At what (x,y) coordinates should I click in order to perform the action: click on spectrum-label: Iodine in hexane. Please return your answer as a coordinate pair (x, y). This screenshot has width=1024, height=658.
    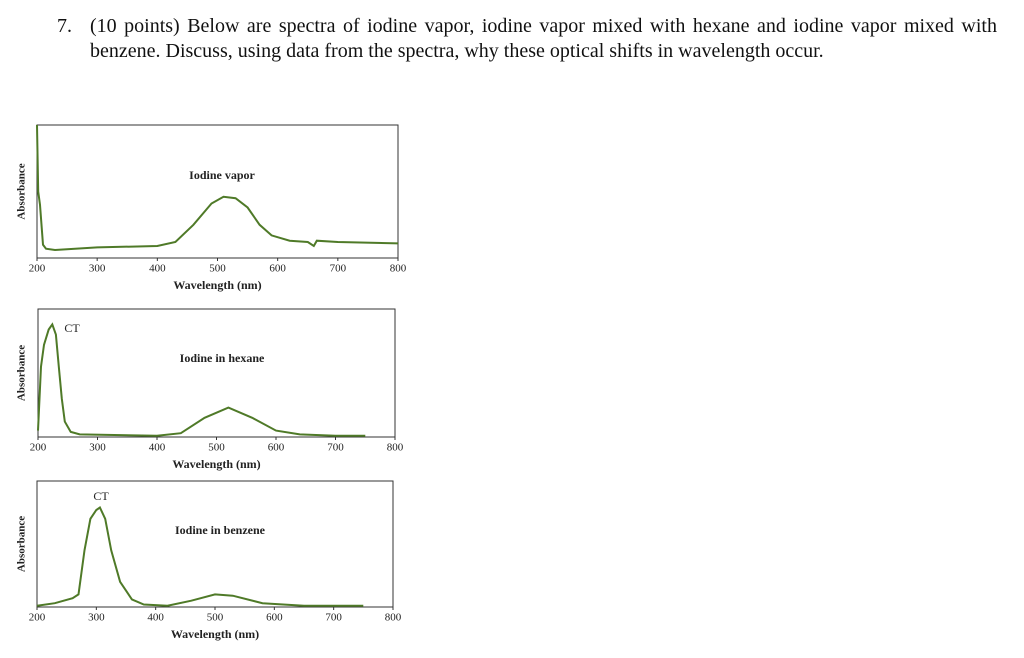
    Looking at the image, I should click on (222, 358).